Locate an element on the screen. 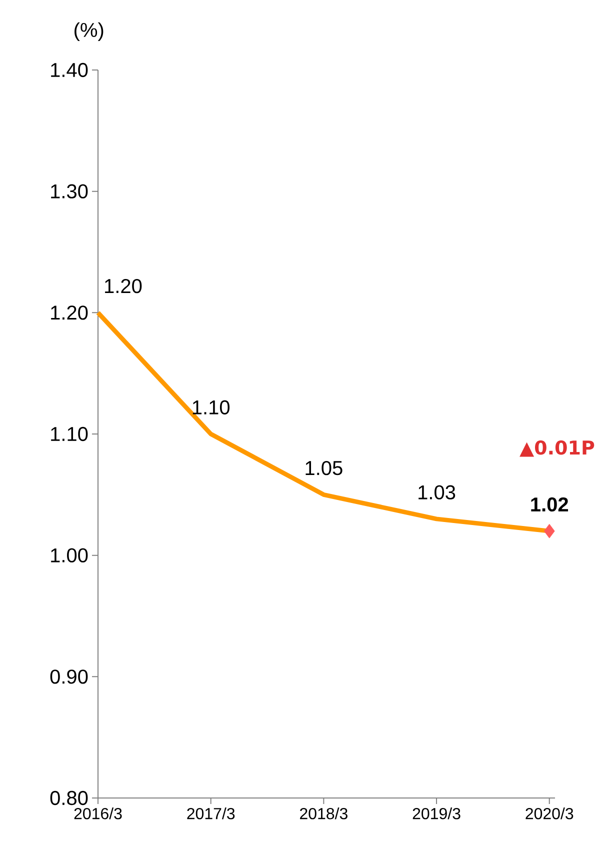  y-tick-label: 1.00 is located at coordinates (69, 555).